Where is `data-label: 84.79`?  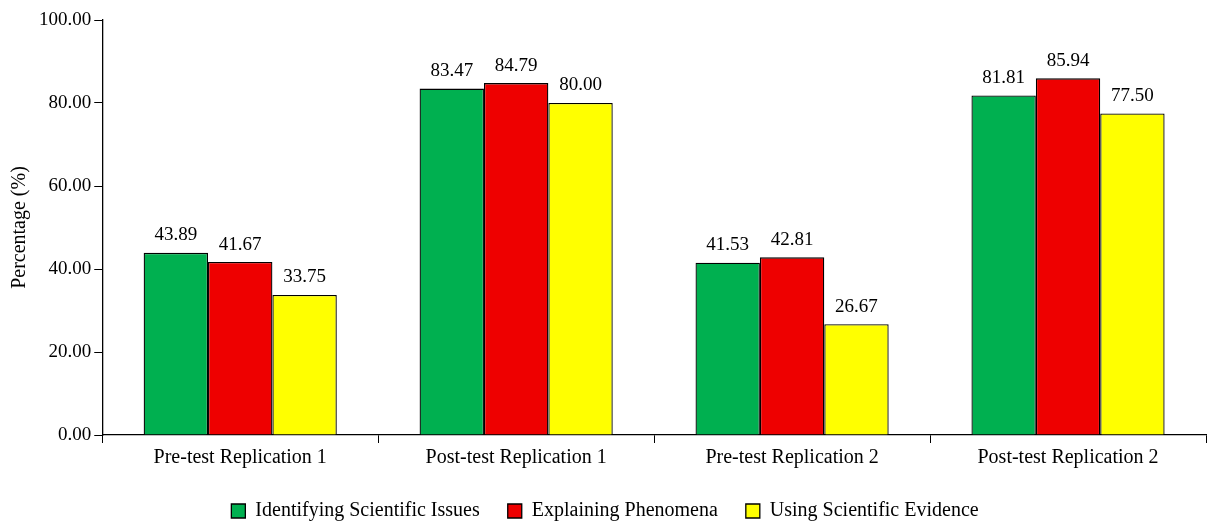
data-label: 84.79 is located at coordinates (516, 64).